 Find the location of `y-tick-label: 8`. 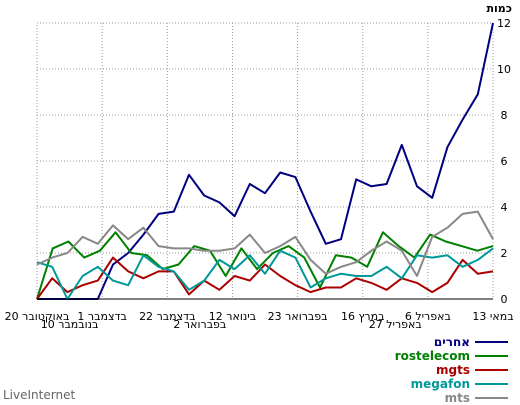

y-tick-label: 8 is located at coordinates (504, 115).